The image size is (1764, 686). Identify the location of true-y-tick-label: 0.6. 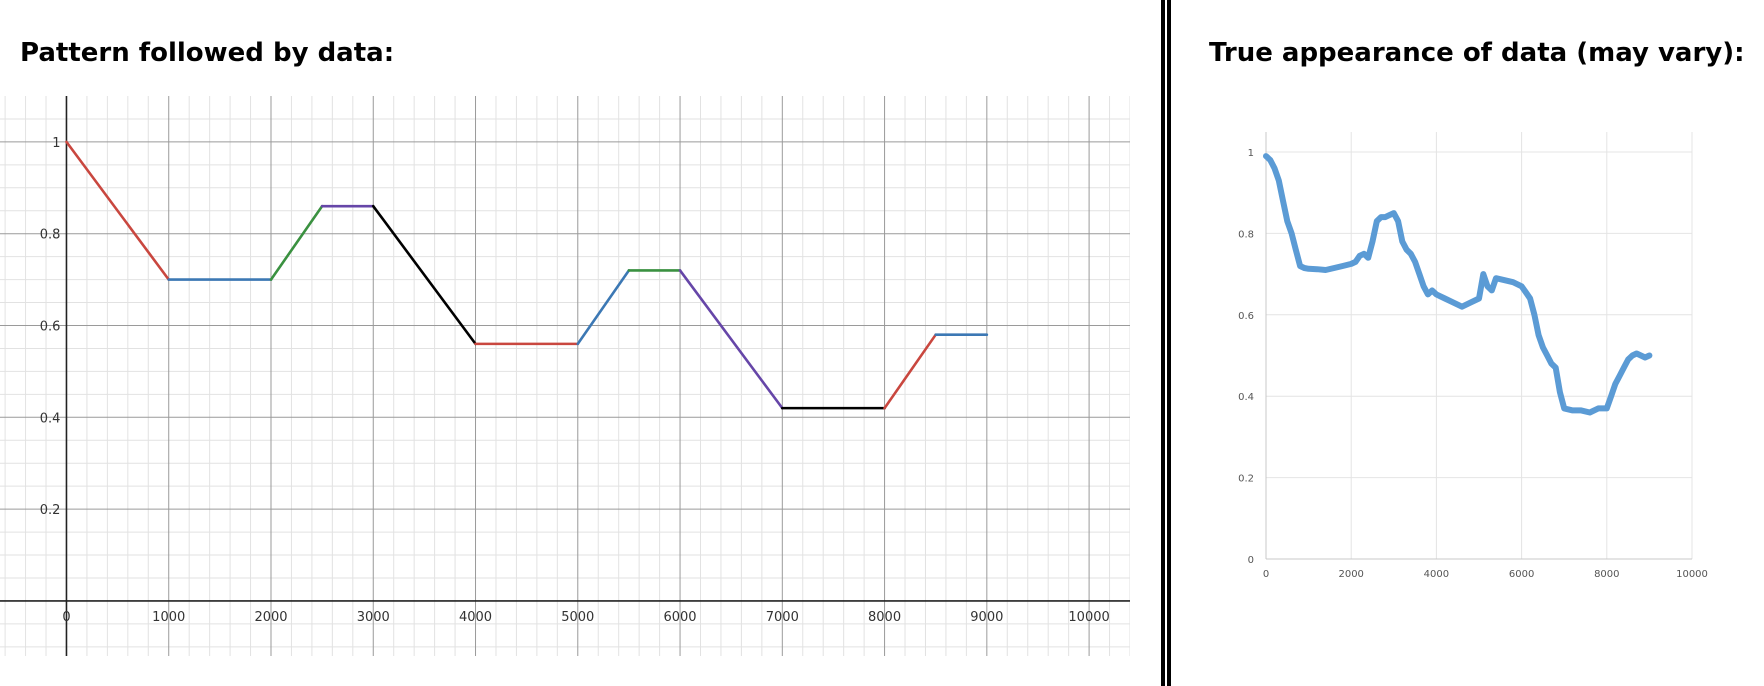
(1246, 316).